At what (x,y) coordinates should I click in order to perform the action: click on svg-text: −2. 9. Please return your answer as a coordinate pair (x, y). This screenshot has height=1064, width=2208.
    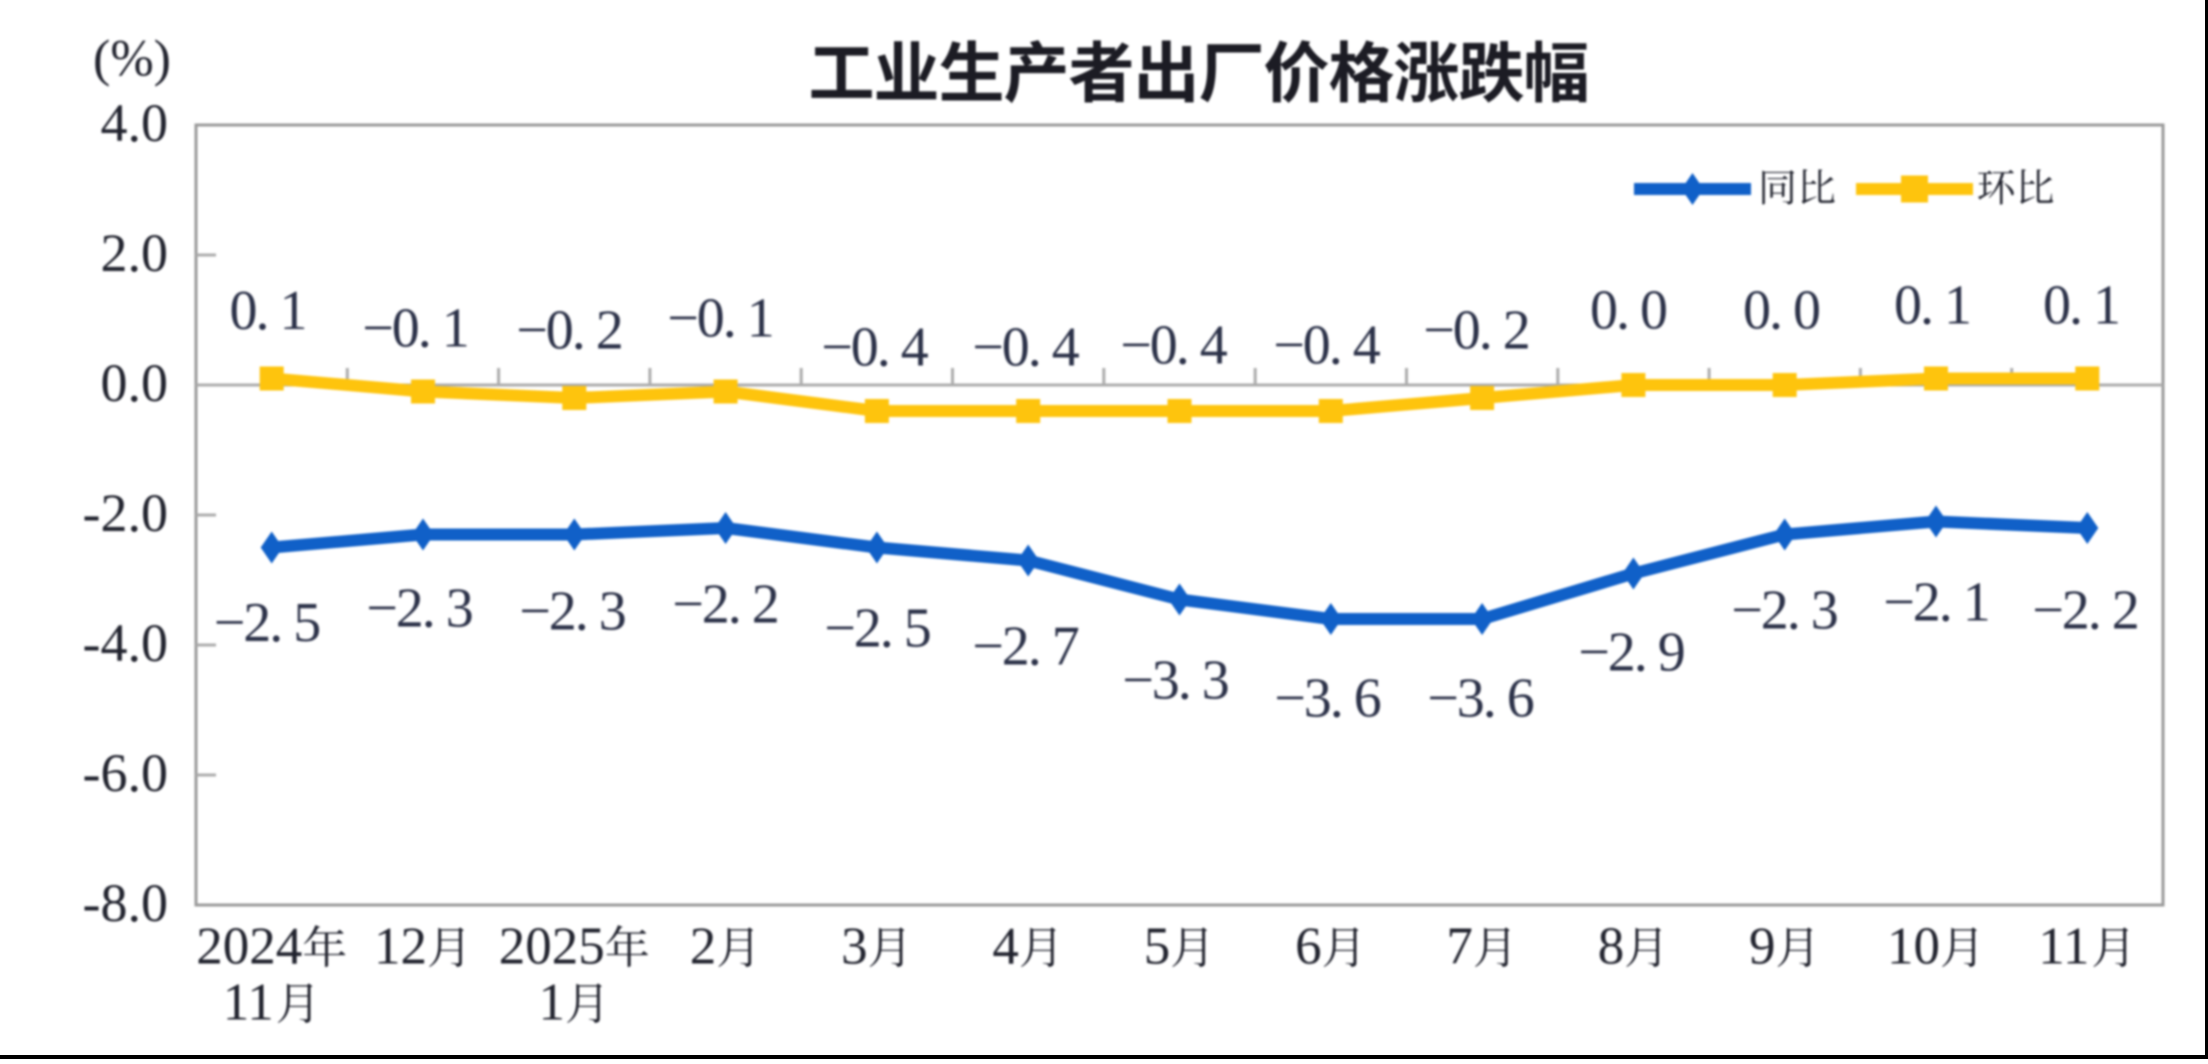
    Looking at the image, I should click on (1631, 653).